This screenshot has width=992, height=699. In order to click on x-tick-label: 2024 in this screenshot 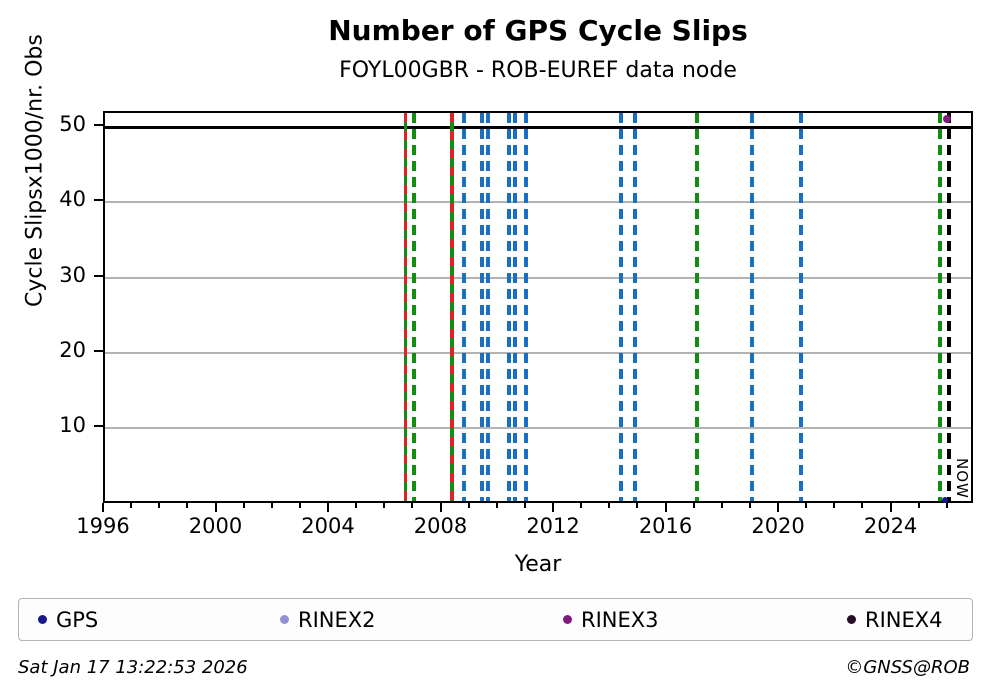, I will do `click(890, 526)`.